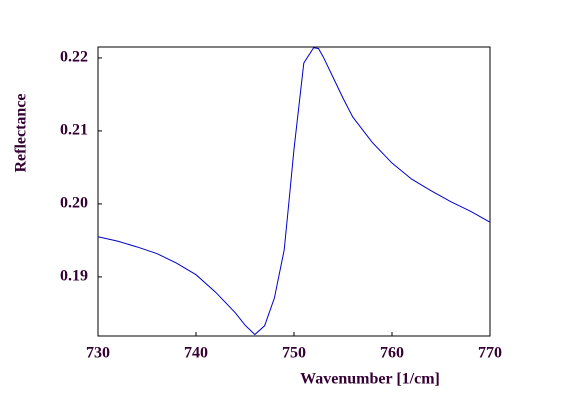 This screenshot has height=404, width=583. I want to click on y-tick-label: 0.22, so click(74, 57).